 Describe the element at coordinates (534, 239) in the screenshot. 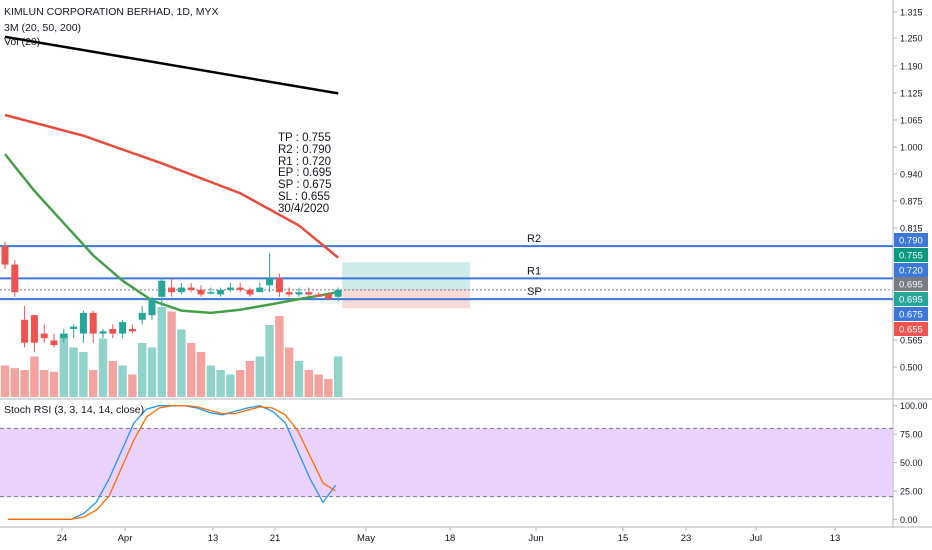

I see `level-label-r2: R2` at that location.